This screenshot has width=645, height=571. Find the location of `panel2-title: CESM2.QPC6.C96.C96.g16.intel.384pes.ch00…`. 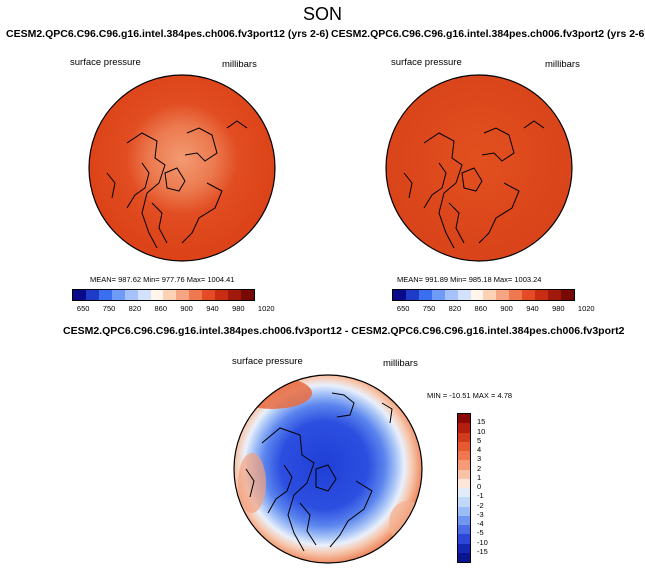

panel2-title: CESM2.QPC6.C96.C96.g16.intel.384pes.ch00… is located at coordinates (488, 34).